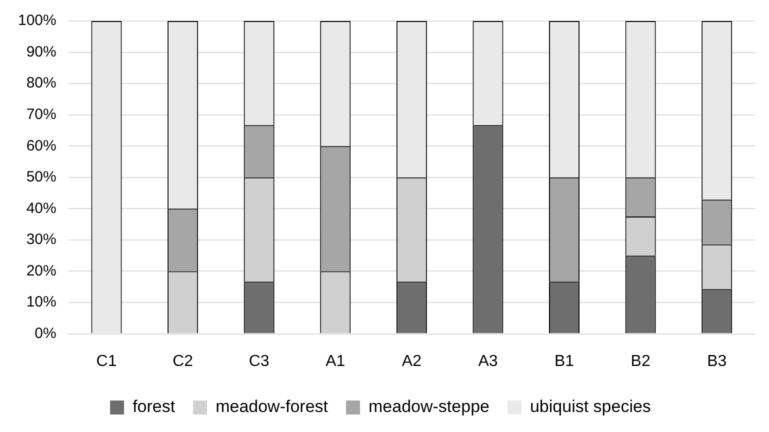  I want to click on y-tick-label: 20%, so click(41, 271).